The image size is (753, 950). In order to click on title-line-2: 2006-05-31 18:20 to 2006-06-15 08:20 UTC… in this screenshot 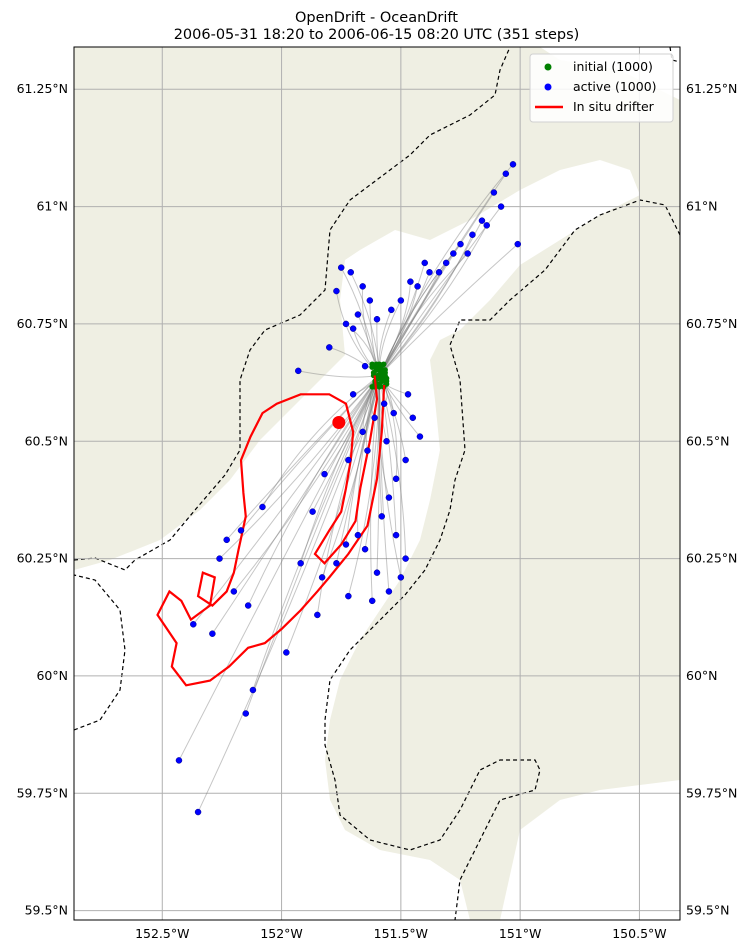, I will do `click(377, 35)`.